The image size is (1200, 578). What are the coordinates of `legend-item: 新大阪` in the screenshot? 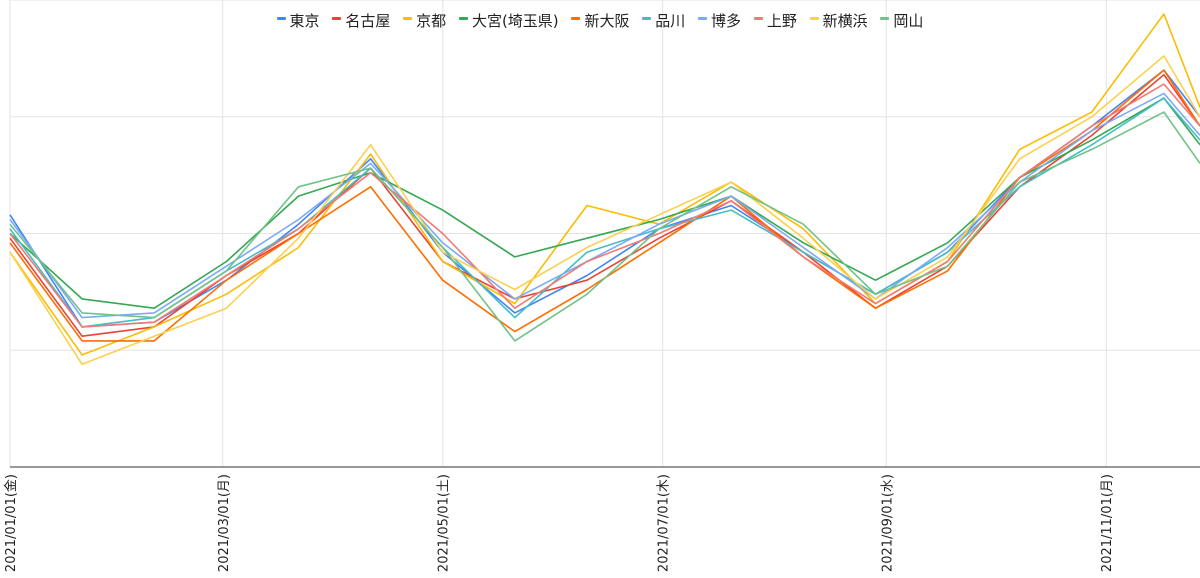 It's located at (600, 20).